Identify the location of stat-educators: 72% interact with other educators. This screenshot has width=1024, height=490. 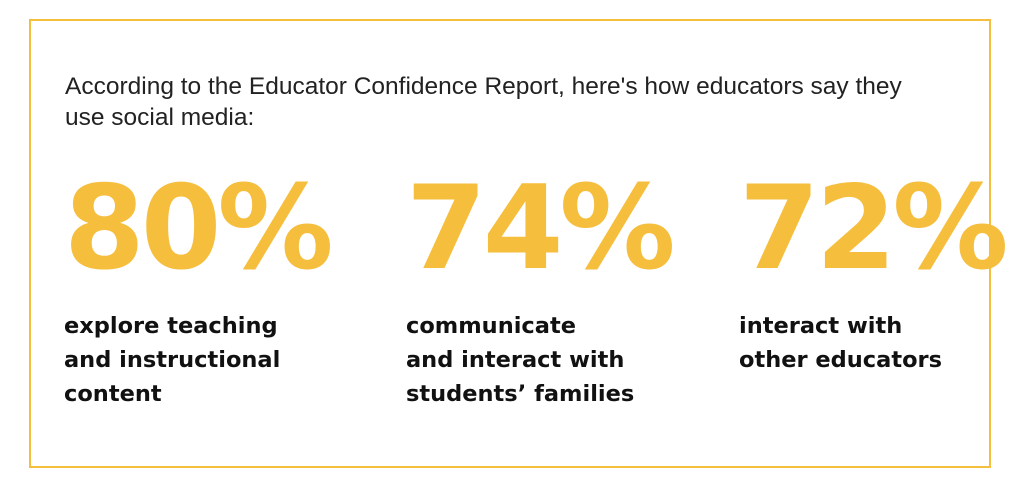
(881, 273).